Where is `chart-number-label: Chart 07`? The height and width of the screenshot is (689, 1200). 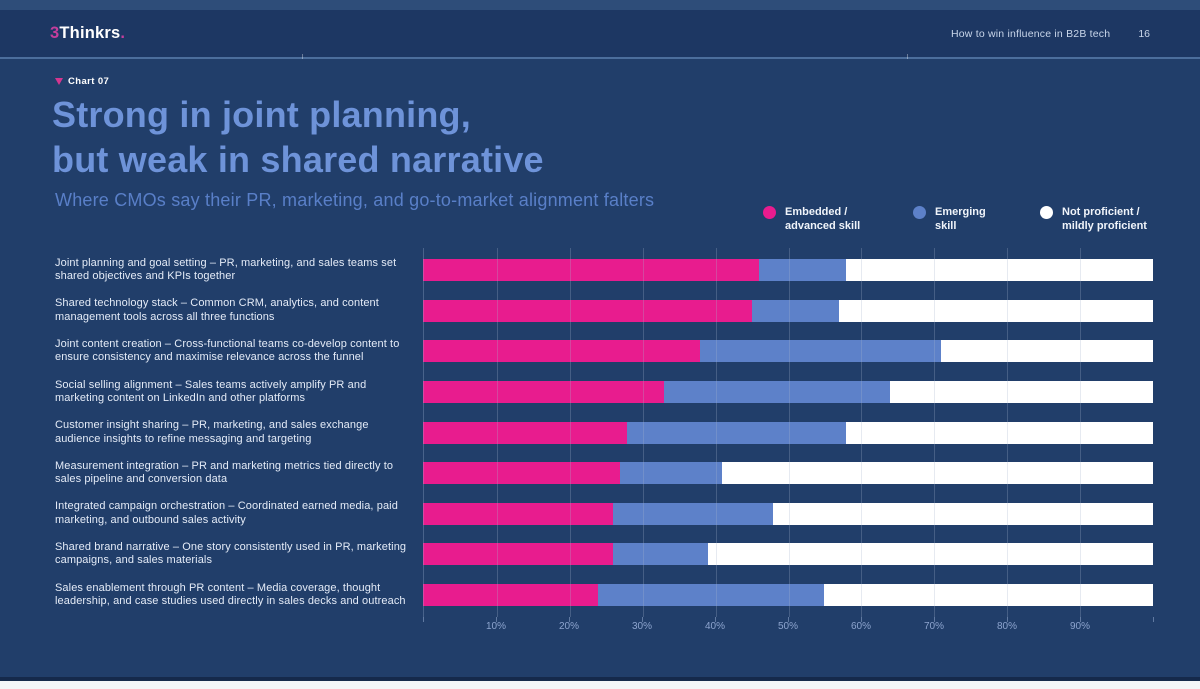
chart-number-label: Chart 07 is located at coordinates (82, 81).